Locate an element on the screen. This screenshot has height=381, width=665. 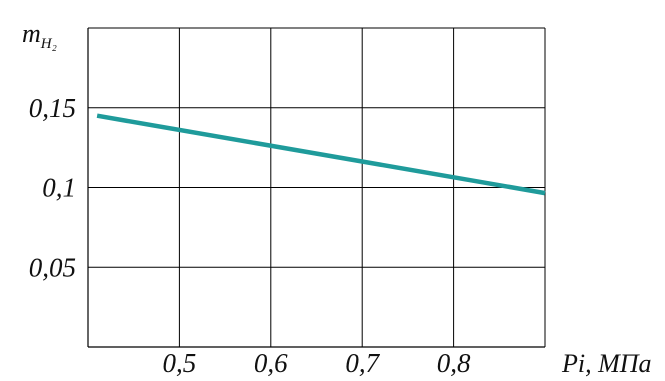
x-tick-label-2: 0,7 is located at coordinates (362, 363).